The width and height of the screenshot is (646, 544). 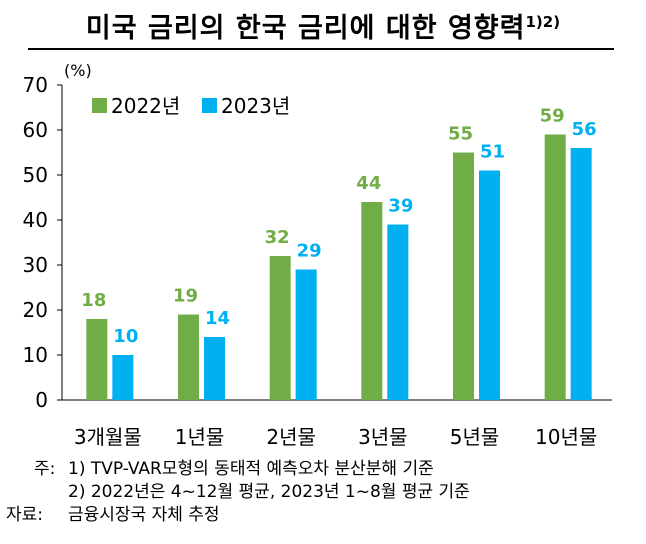 I want to click on y-tick-label: 20, so click(x=35, y=310).